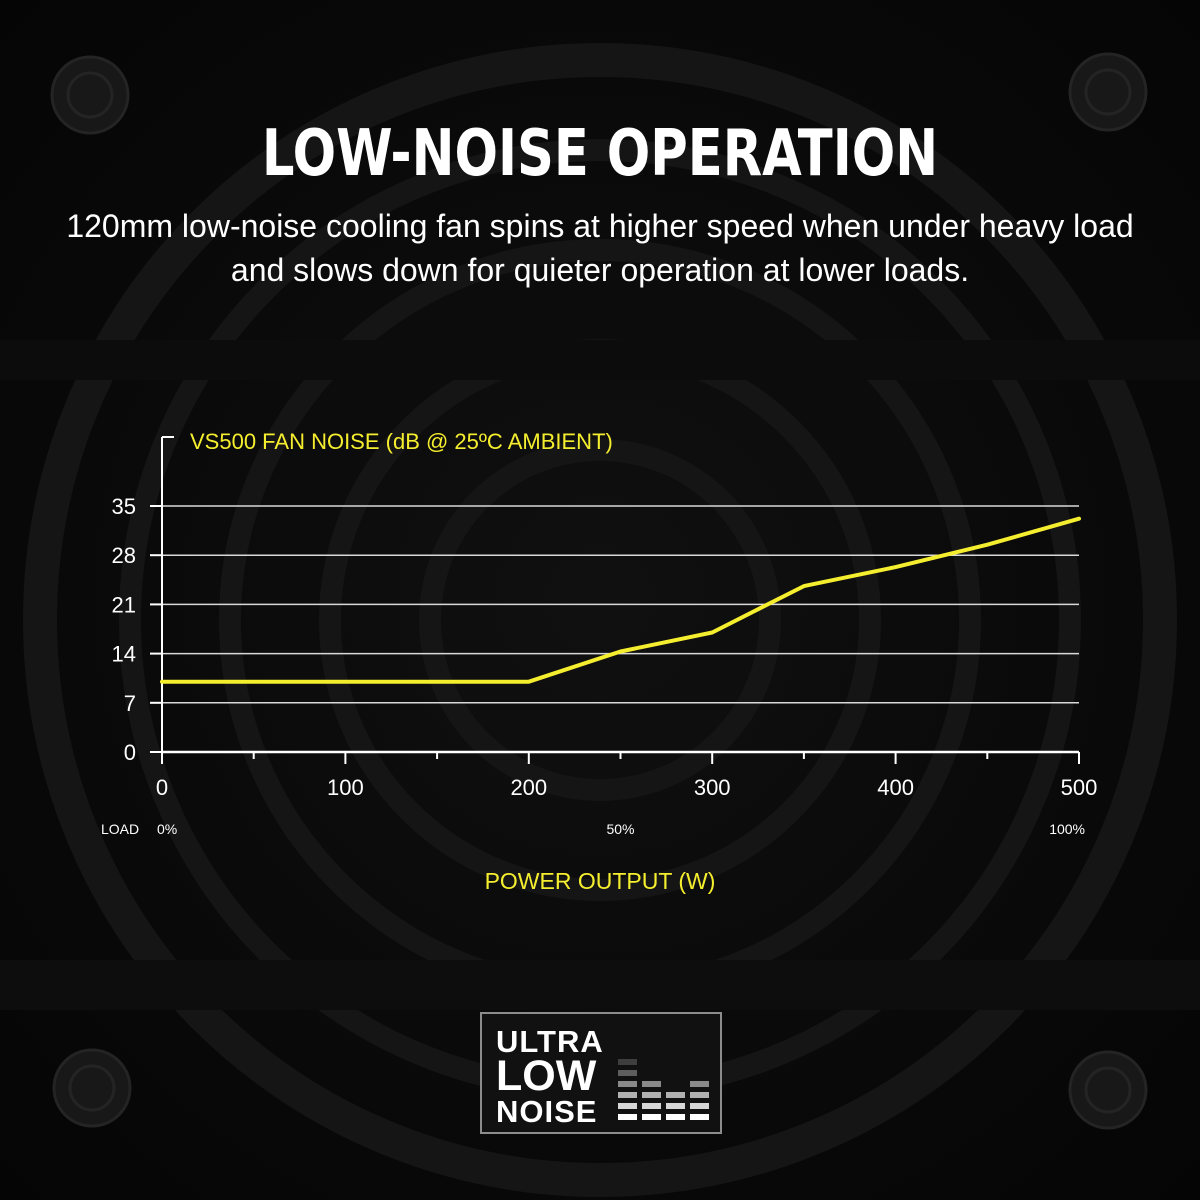 Image resolution: width=1200 pixels, height=1200 pixels. Describe the element at coordinates (546, 1076) in the screenshot. I see `badge-line-2: LOW` at that location.